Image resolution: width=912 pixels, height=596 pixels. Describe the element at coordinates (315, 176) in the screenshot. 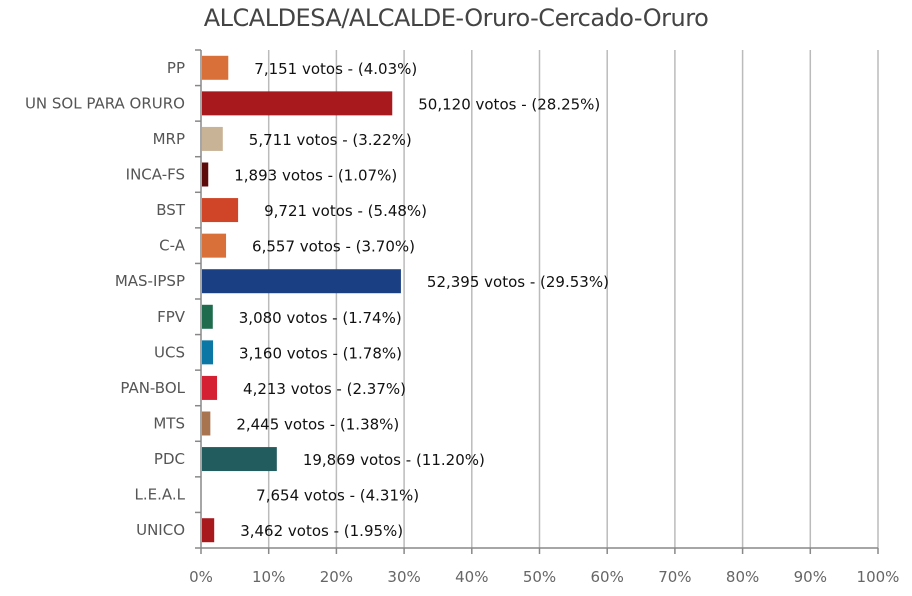

I see `data-label: 1,893 votos - (1.07%)` at that location.